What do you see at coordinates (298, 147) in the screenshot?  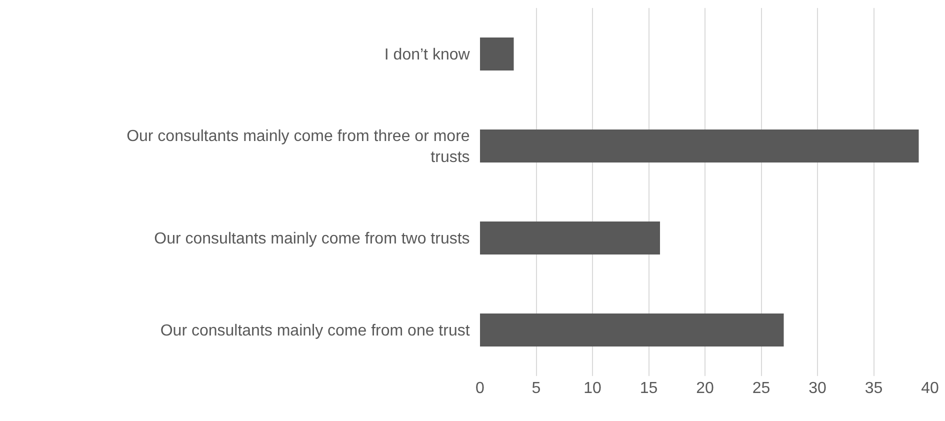 I see `y-tick-label: Our consultants mainly come from three or more trusts` at bounding box center [298, 147].